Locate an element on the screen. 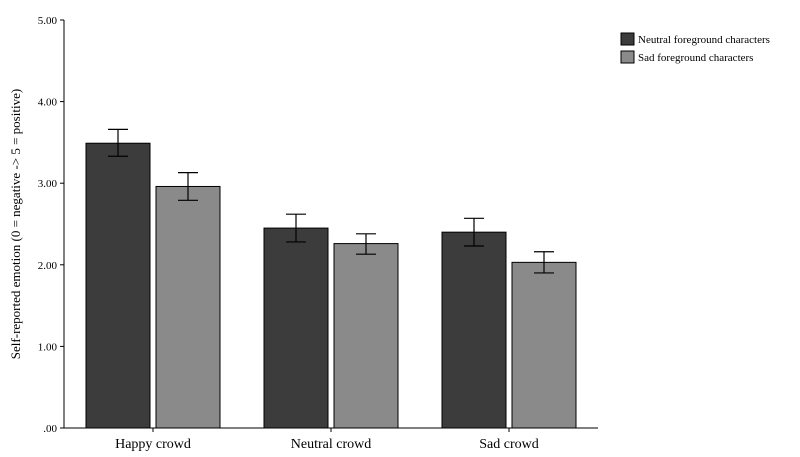 This screenshot has width=800, height=457. legend-label-neutral-foreground: Neutral foreground characters is located at coordinates (704, 40).